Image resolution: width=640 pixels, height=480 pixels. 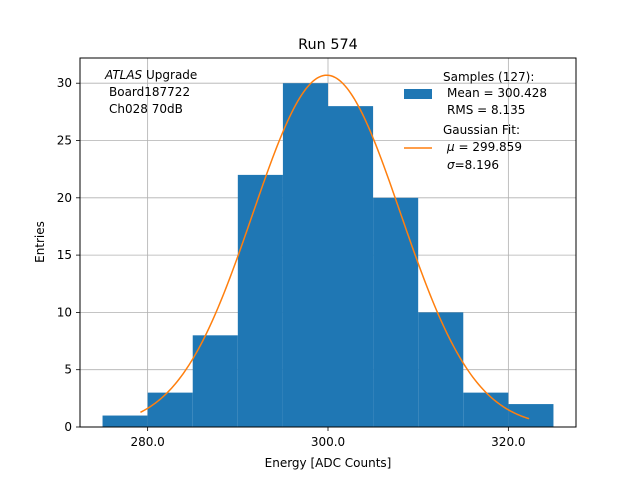 What do you see at coordinates (486, 110) in the screenshot?
I see `legend-samples-line3: RMS = 8.135` at bounding box center [486, 110].